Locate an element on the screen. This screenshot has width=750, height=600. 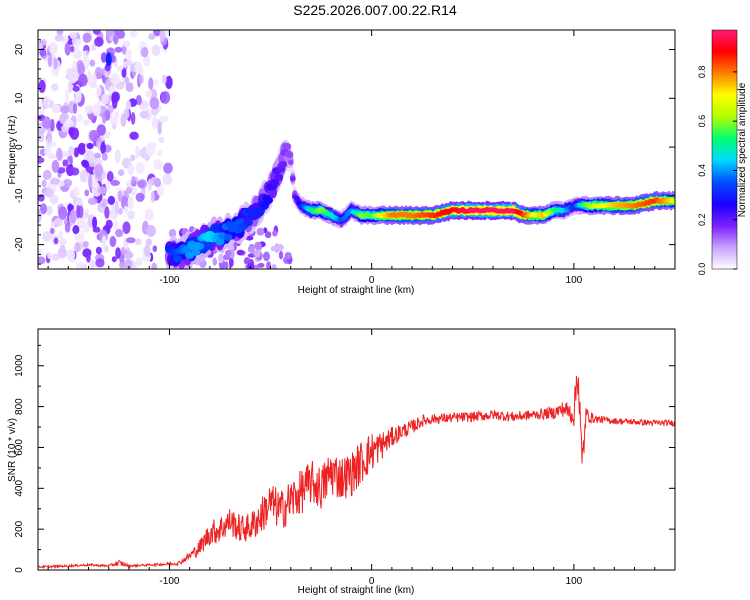
colorbar-frame is located at coordinates (724, 149).